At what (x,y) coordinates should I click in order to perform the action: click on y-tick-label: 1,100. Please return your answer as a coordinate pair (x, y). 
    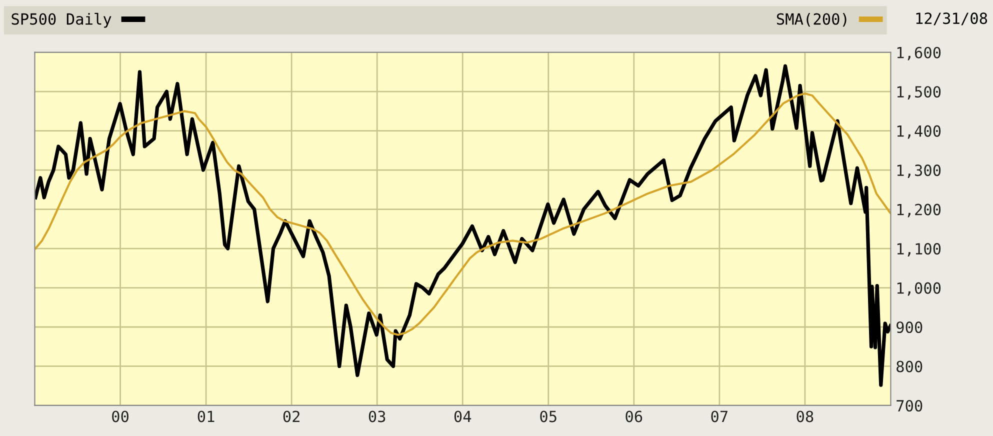
    Looking at the image, I should click on (919, 250).